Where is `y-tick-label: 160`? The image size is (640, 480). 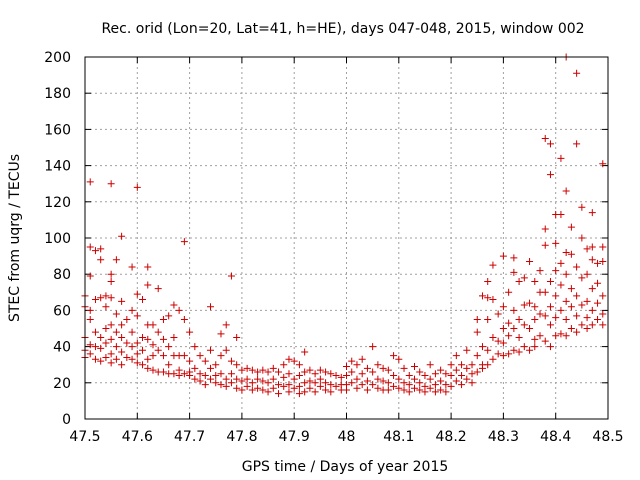
y-tick-label: 160 is located at coordinates (57, 130).